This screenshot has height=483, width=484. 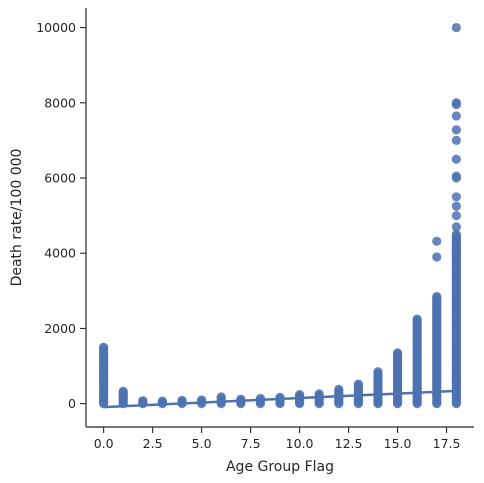 What do you see at coordinates (398, 443) in the screenshot?
I see `x-tick-label: 15.0` at bounding box center [398, 443].